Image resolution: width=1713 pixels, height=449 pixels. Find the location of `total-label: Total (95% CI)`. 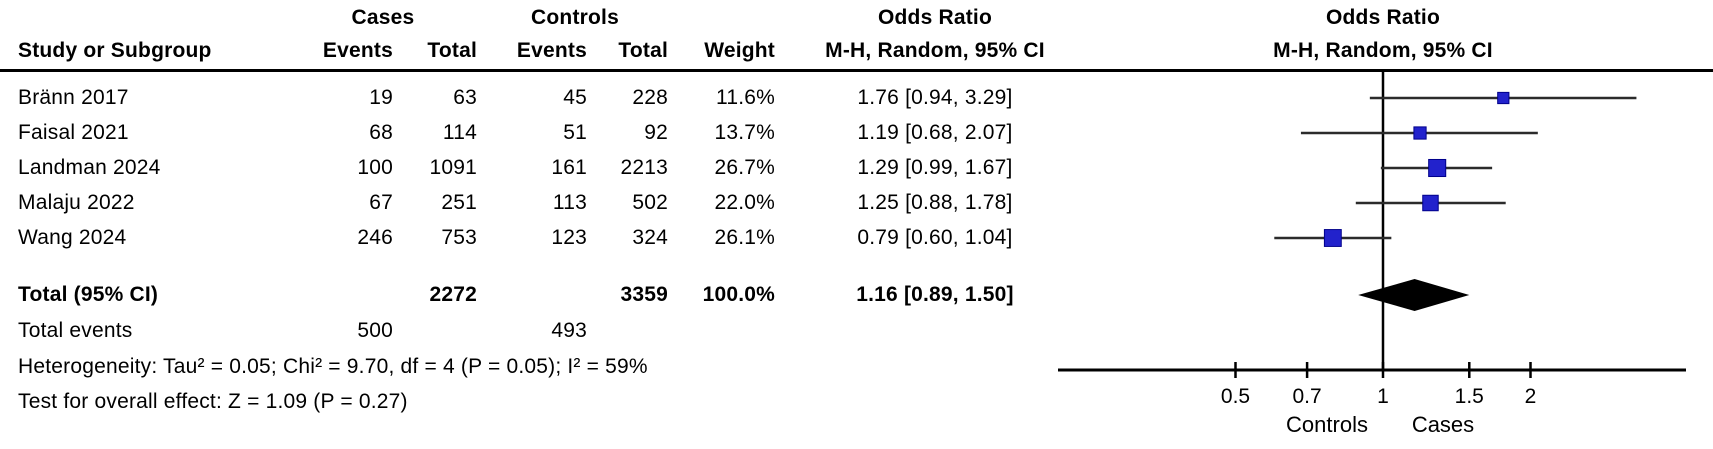

total-label: Total (95% CI) is located at coordinates (88, 294).